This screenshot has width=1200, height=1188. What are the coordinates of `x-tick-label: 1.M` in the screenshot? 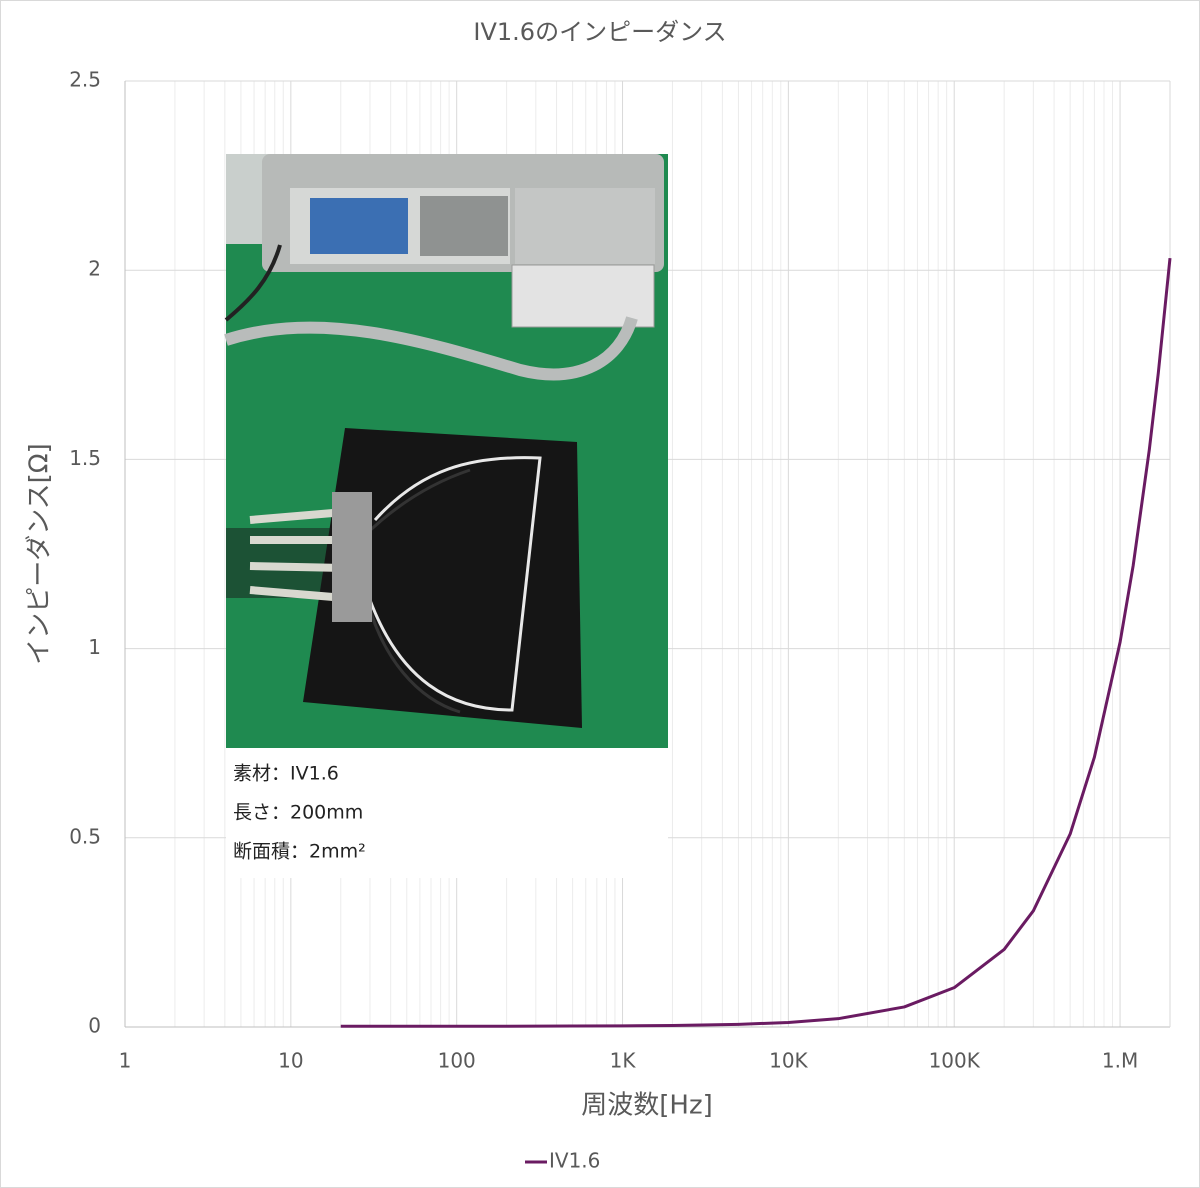 It's located at (1120, 1061).